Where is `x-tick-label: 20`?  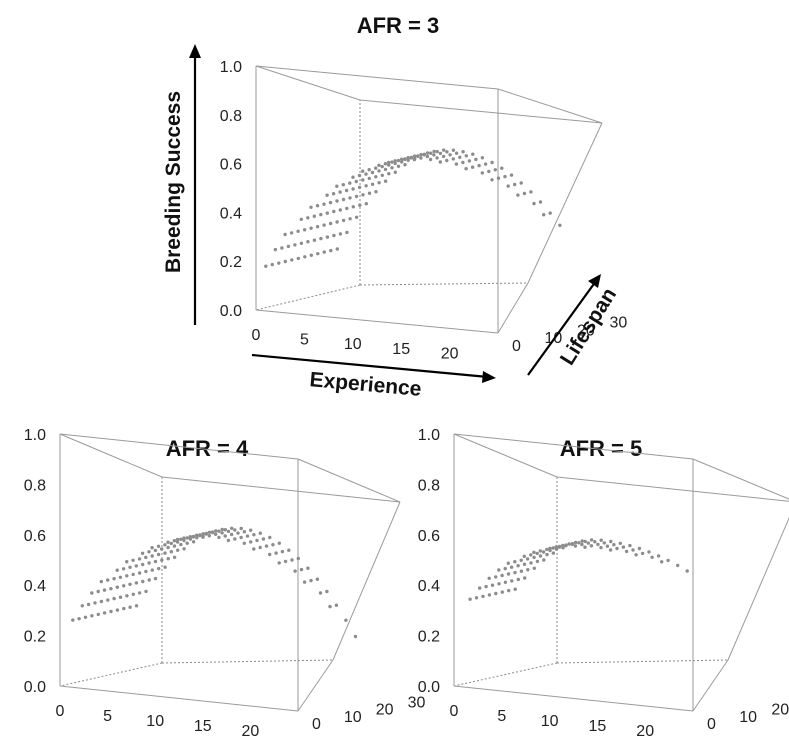 x-tick-label: 20 is located at coordinates (251, 731).